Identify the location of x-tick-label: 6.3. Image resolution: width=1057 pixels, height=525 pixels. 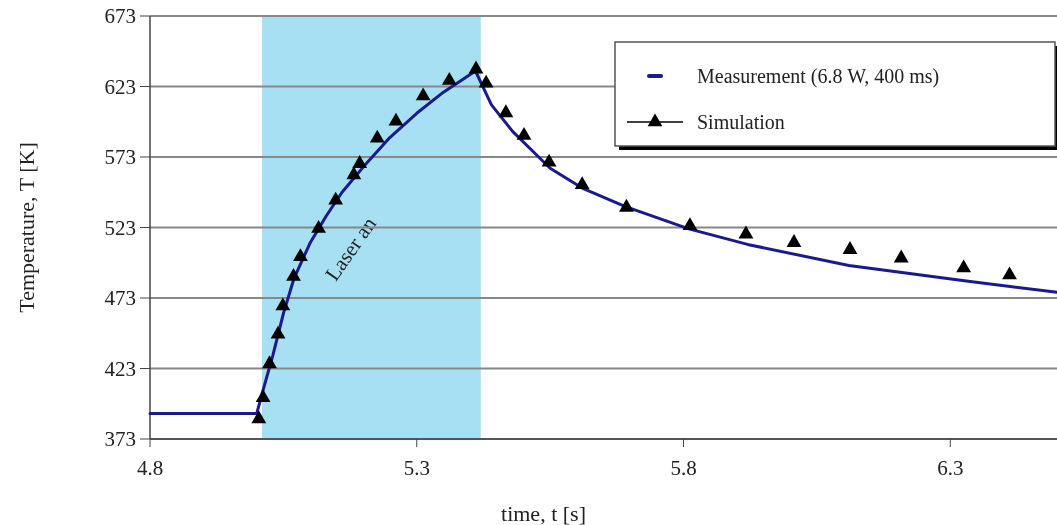
(950, 468).